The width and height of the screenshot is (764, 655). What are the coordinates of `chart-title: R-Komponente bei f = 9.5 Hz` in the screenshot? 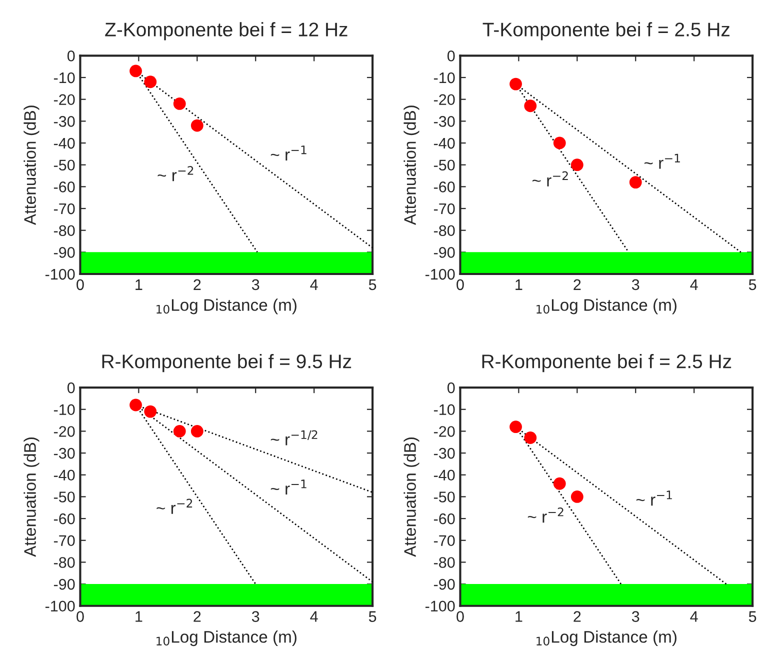 It's located at (227, 363).